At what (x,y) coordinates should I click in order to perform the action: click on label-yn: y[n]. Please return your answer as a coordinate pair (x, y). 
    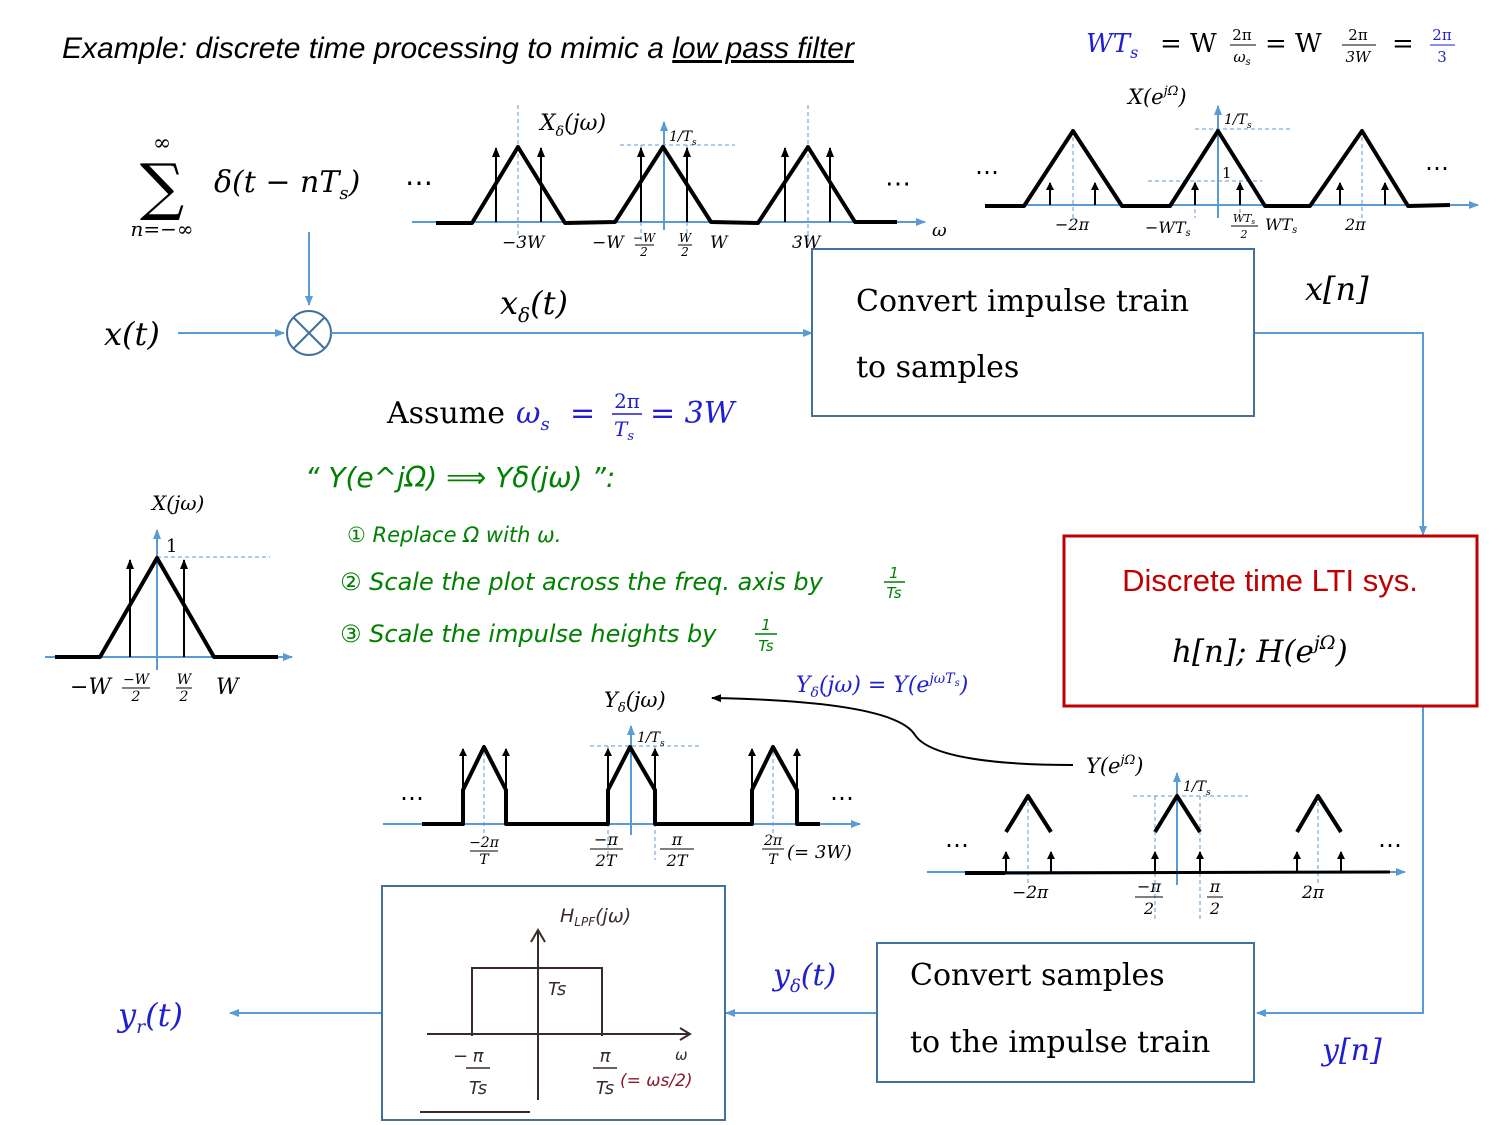
    Looking at the image, I should click on (1351, 1050).